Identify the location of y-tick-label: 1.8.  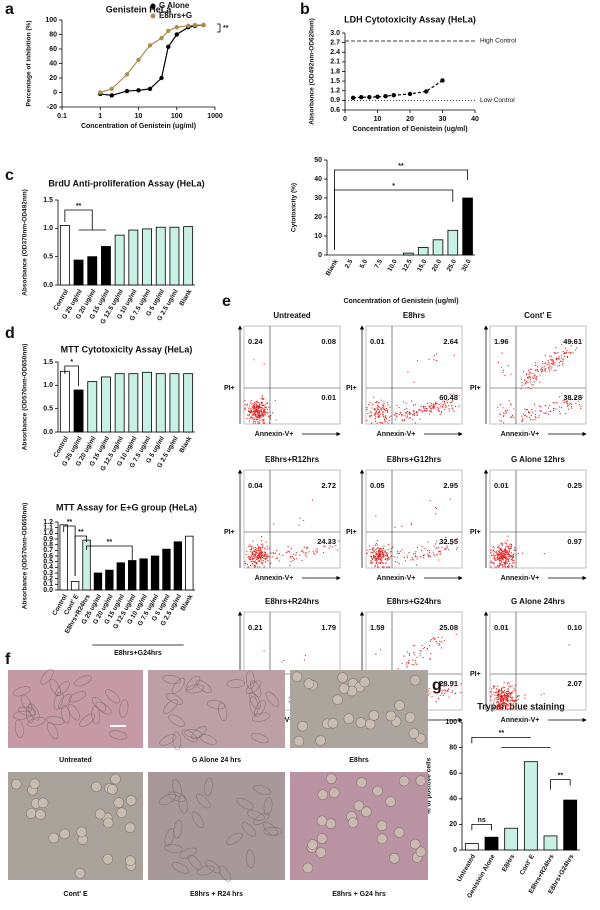
(335, 71).